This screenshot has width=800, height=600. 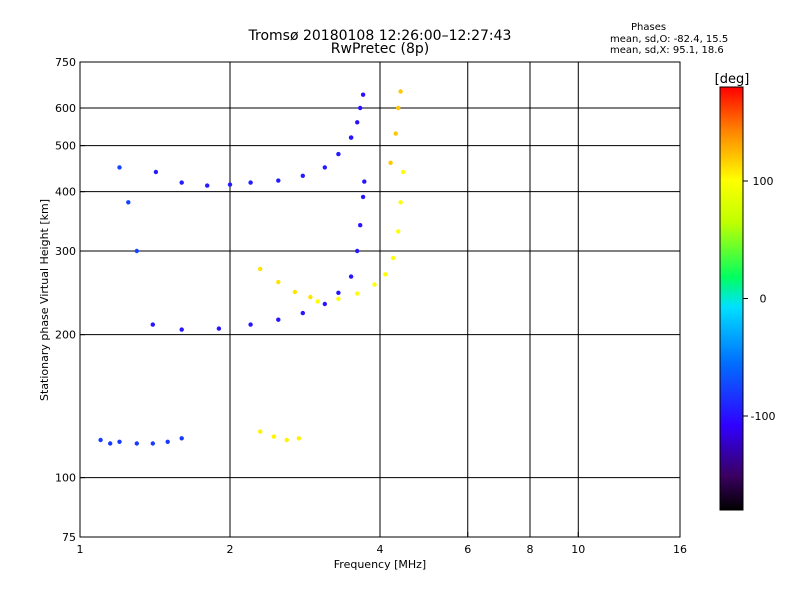 What do you see at coordinates (759, 299) in the screenshot?
I see `colorbar-ticks: 100 0 -100` at bounding box center [759, 299].